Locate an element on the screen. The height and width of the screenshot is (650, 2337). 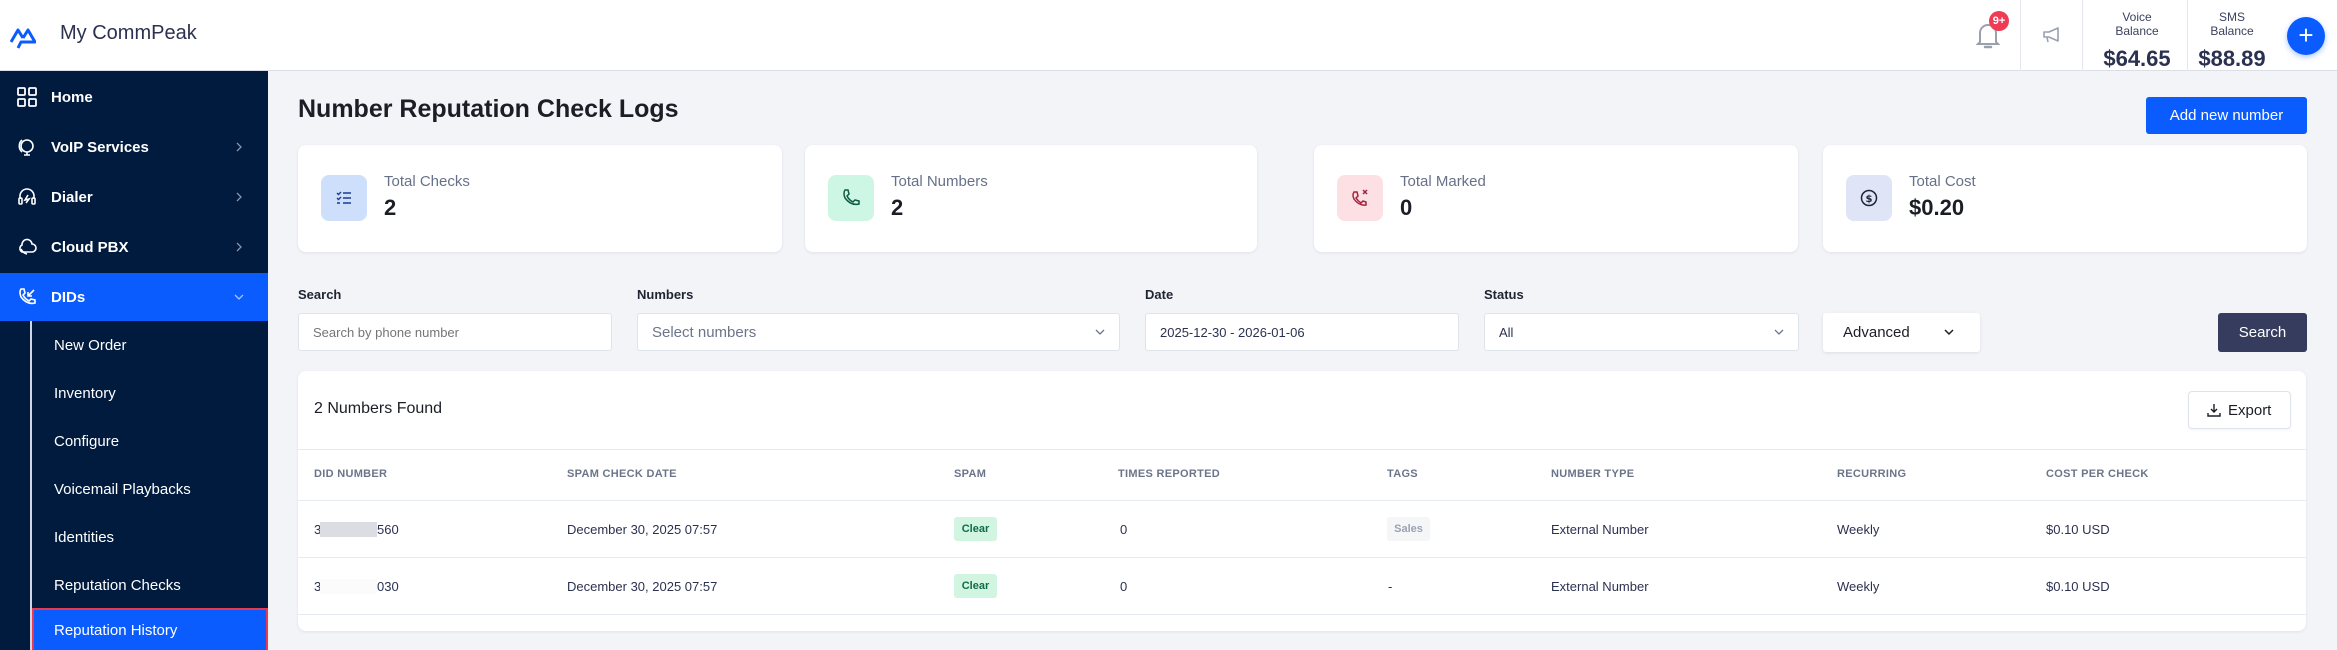
numbers-select: Select numbers is located at coordinates (878, 332).